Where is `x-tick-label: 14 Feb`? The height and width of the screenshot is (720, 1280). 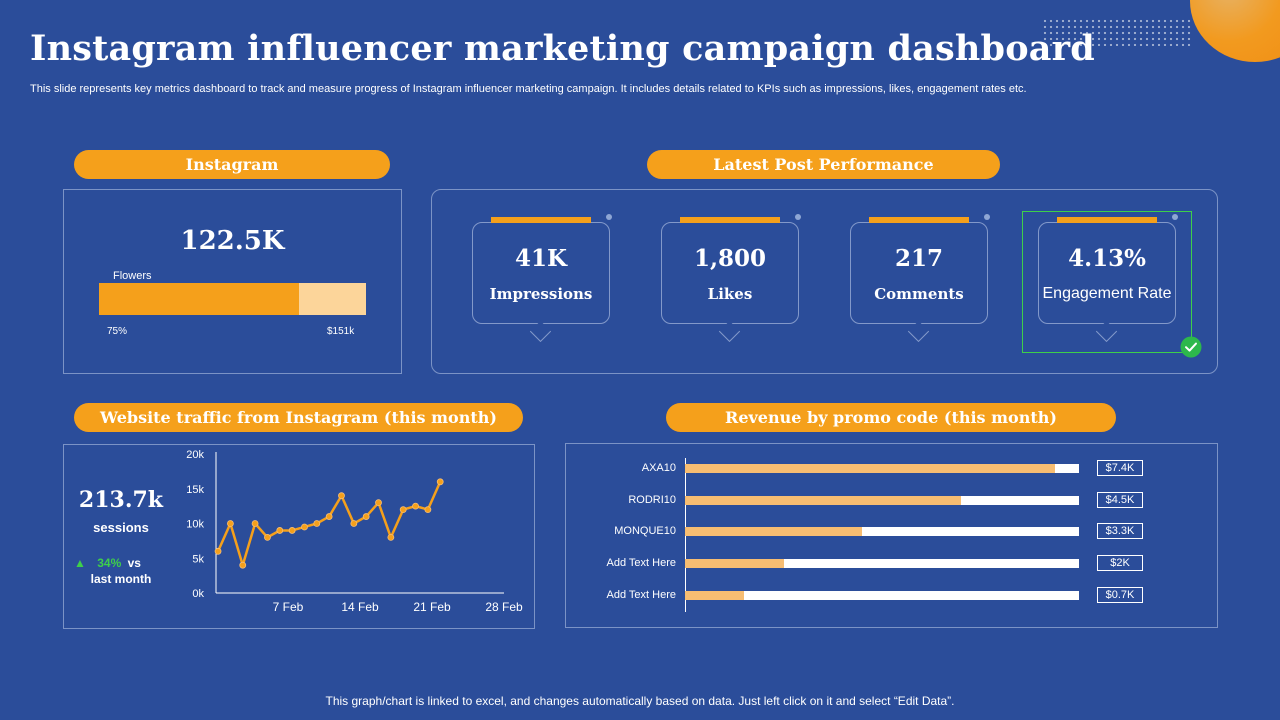
x-tick-label: 14 Feb is located at coordinates (360, 607).